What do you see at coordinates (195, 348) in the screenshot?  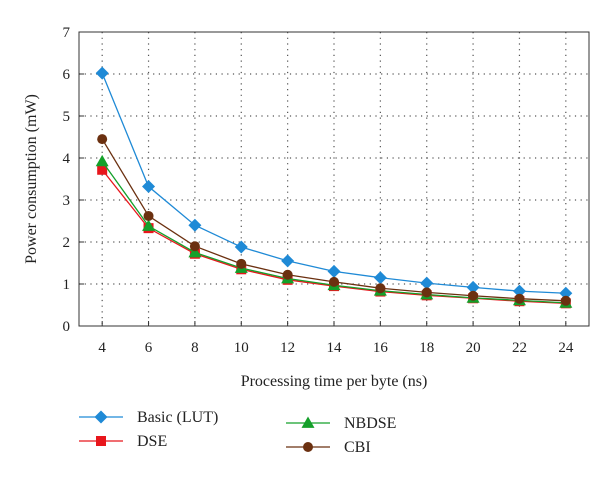 I see `x-tick-label: 8` at bounding box center [195, 348].